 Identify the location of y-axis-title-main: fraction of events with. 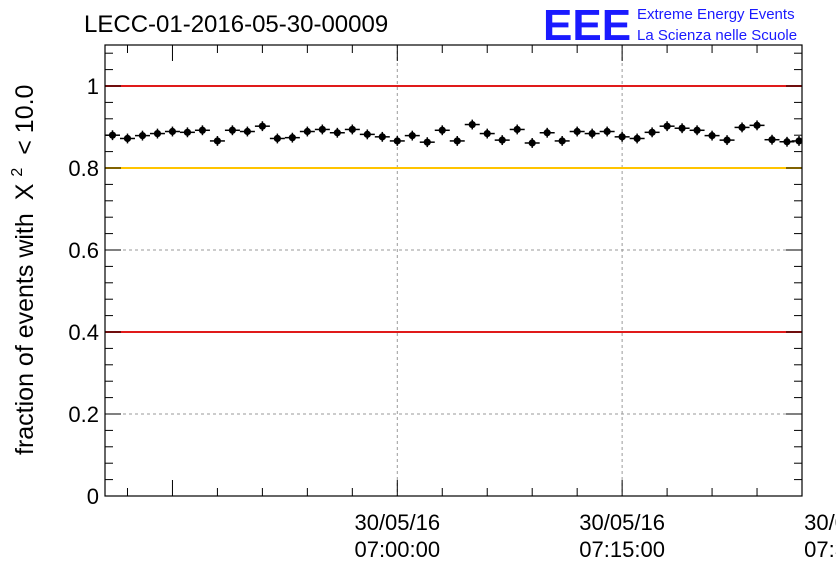
(25, 334).